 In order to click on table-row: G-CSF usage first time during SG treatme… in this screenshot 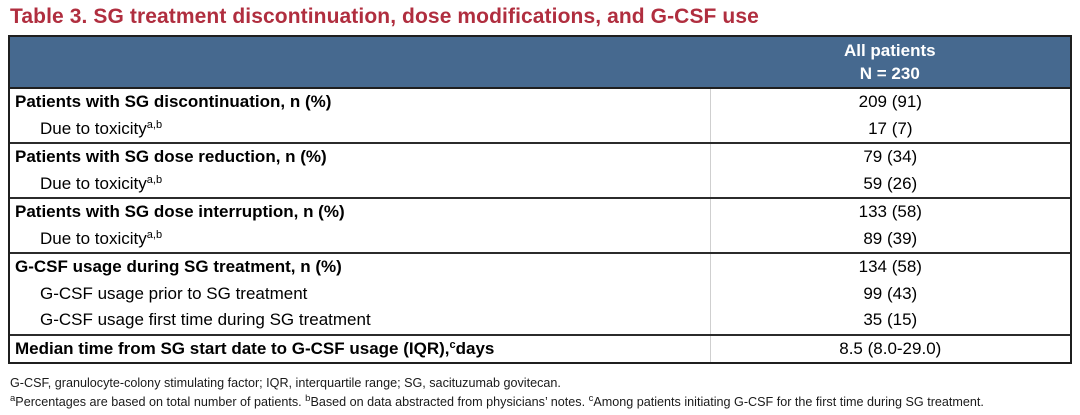, I will do `click(540, 320)`.